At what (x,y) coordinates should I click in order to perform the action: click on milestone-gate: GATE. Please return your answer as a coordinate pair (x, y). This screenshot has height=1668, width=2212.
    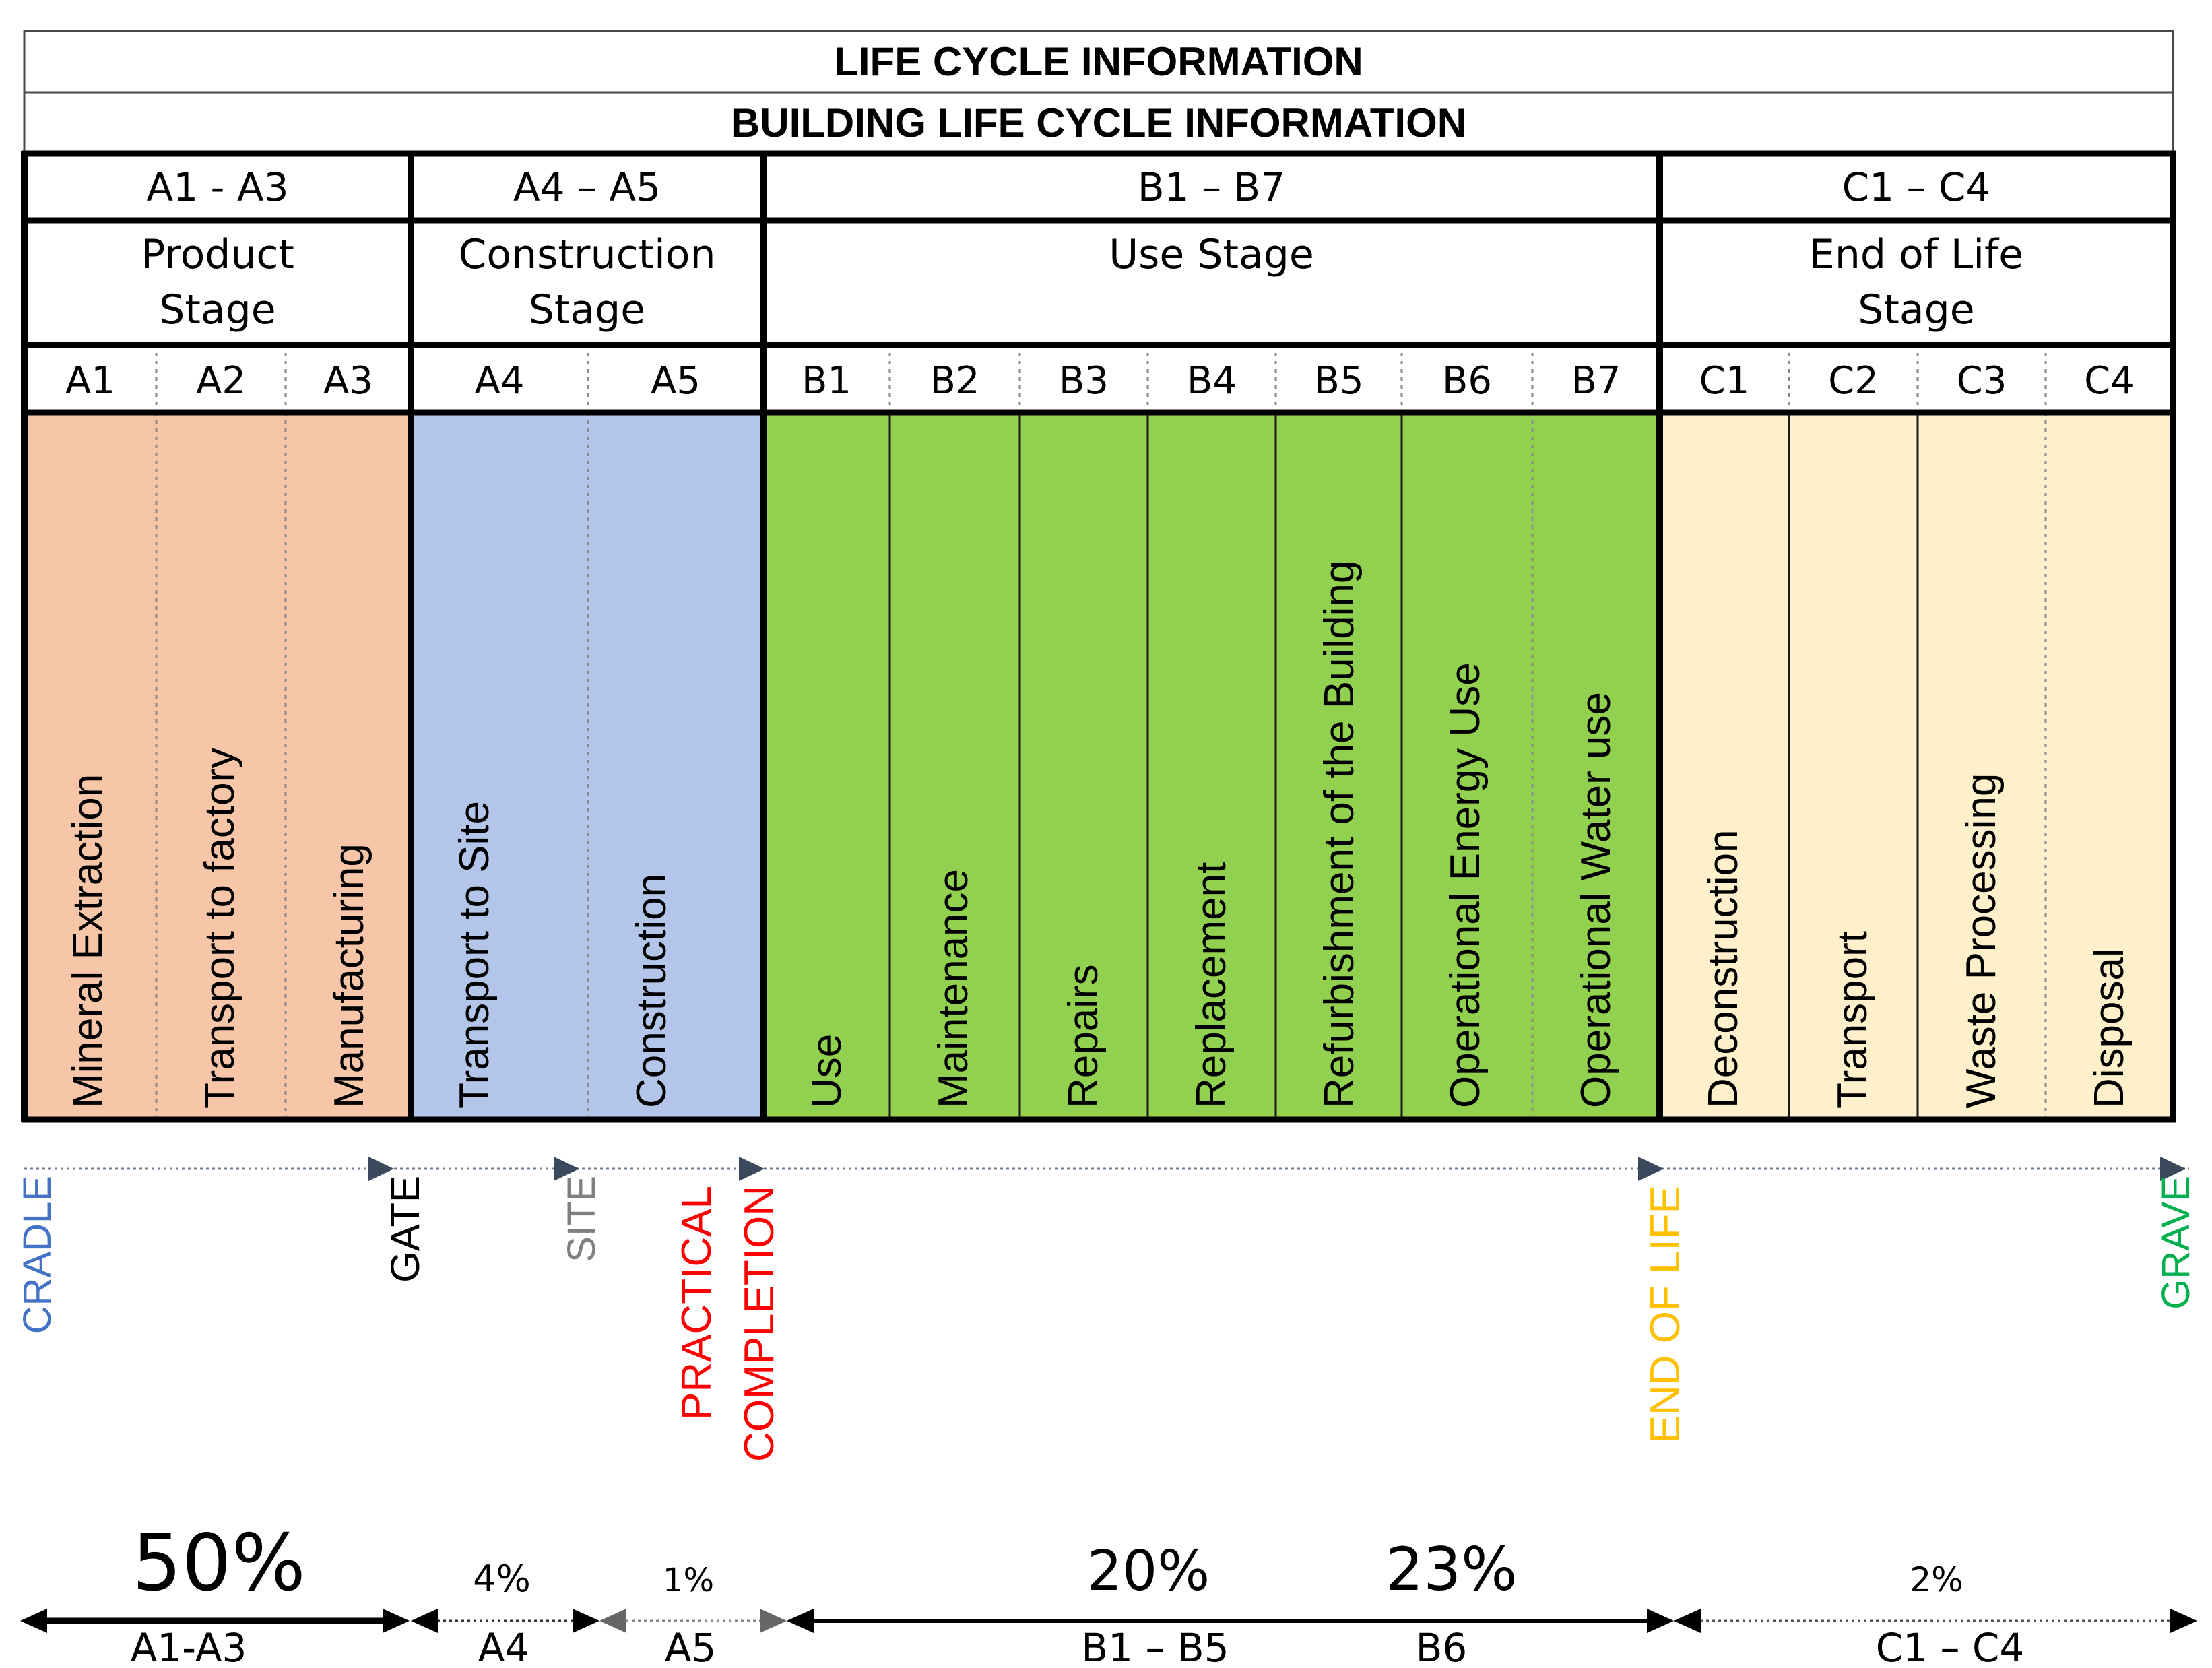
    Looking at the image, I should click on (405, 1229).